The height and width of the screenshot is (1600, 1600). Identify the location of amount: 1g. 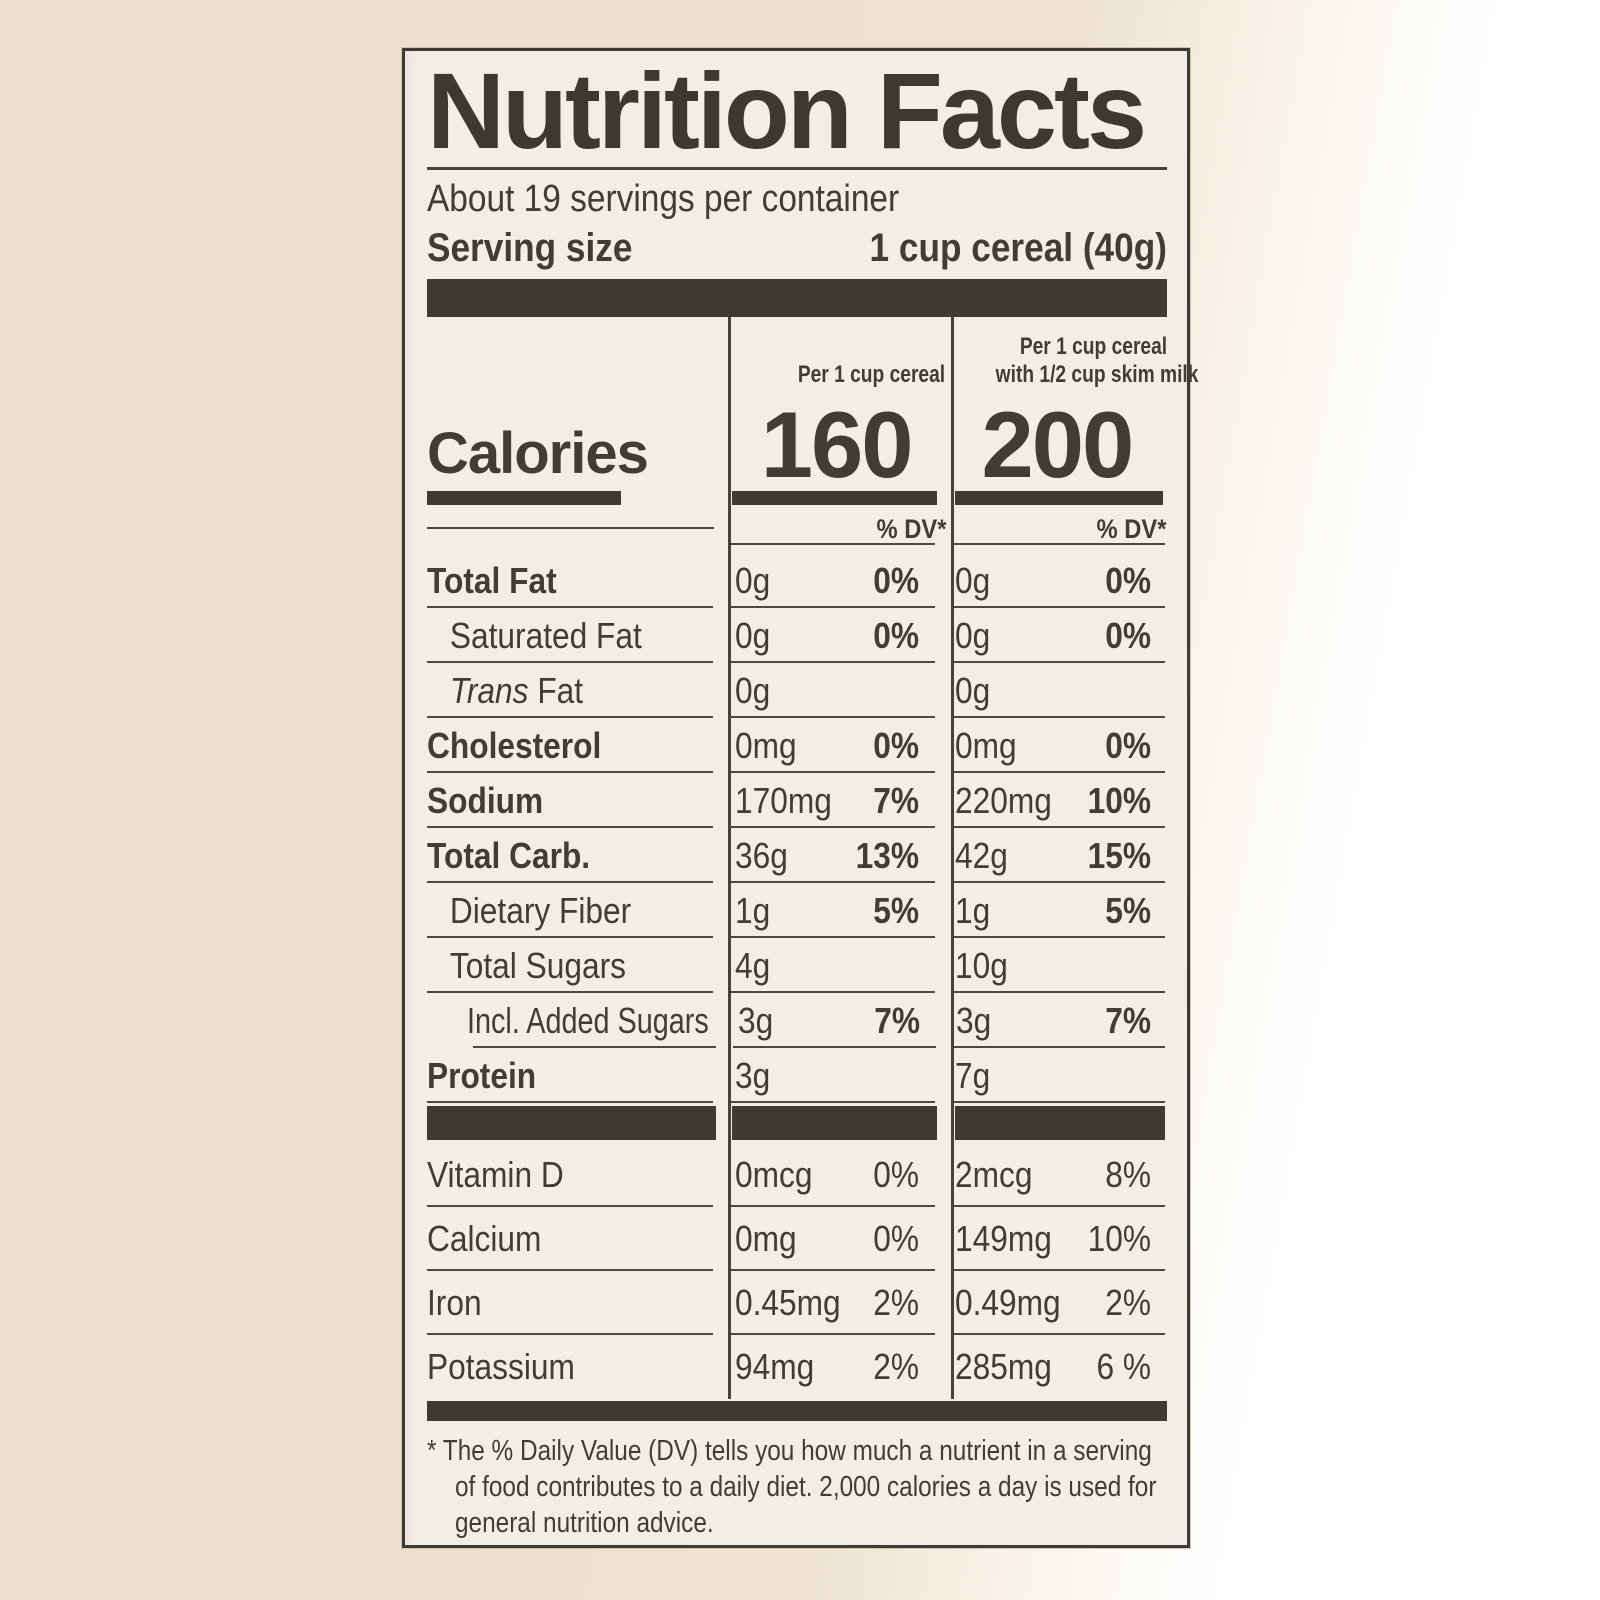
(972, 910).